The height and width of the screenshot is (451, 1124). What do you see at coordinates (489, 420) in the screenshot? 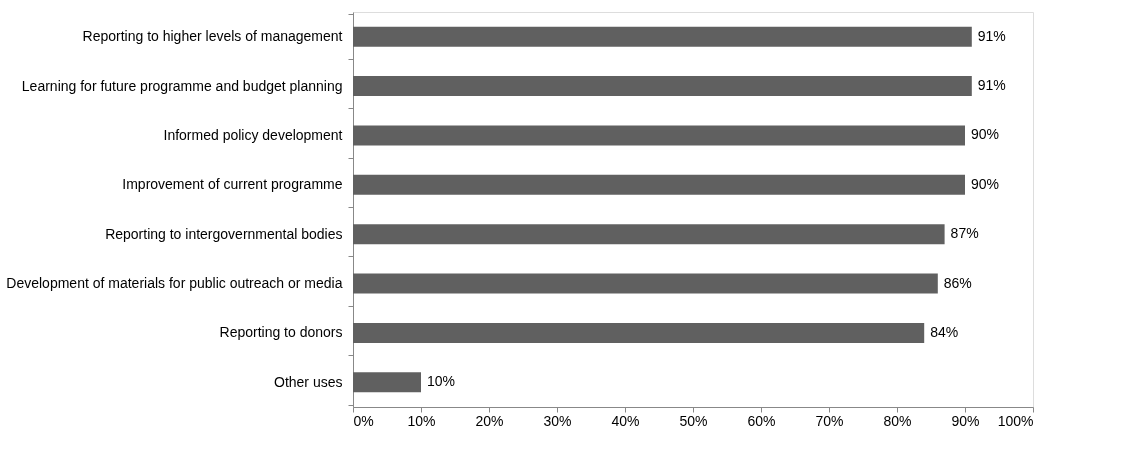
I see `x-tick-label: 20%` at bounding box center [489, 420].